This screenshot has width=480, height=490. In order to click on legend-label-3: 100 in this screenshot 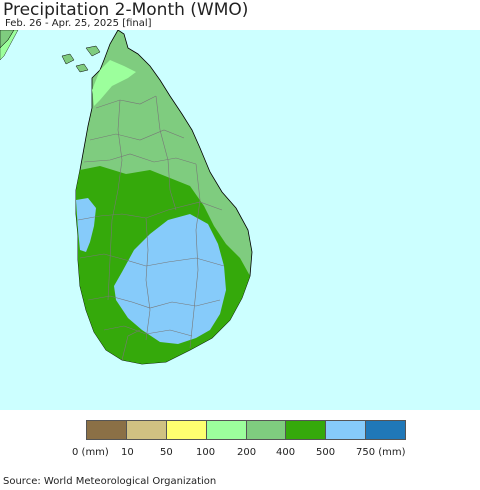, I will do `click(206, 452)`.